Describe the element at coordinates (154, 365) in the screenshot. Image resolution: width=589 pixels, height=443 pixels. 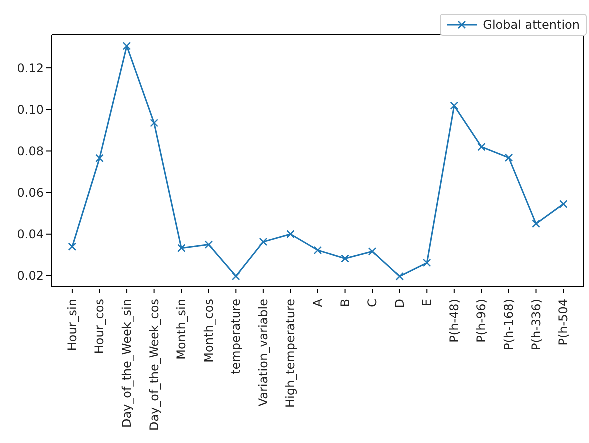
I see `x-tick-label: Day_of_the_Week_cos` at that location.